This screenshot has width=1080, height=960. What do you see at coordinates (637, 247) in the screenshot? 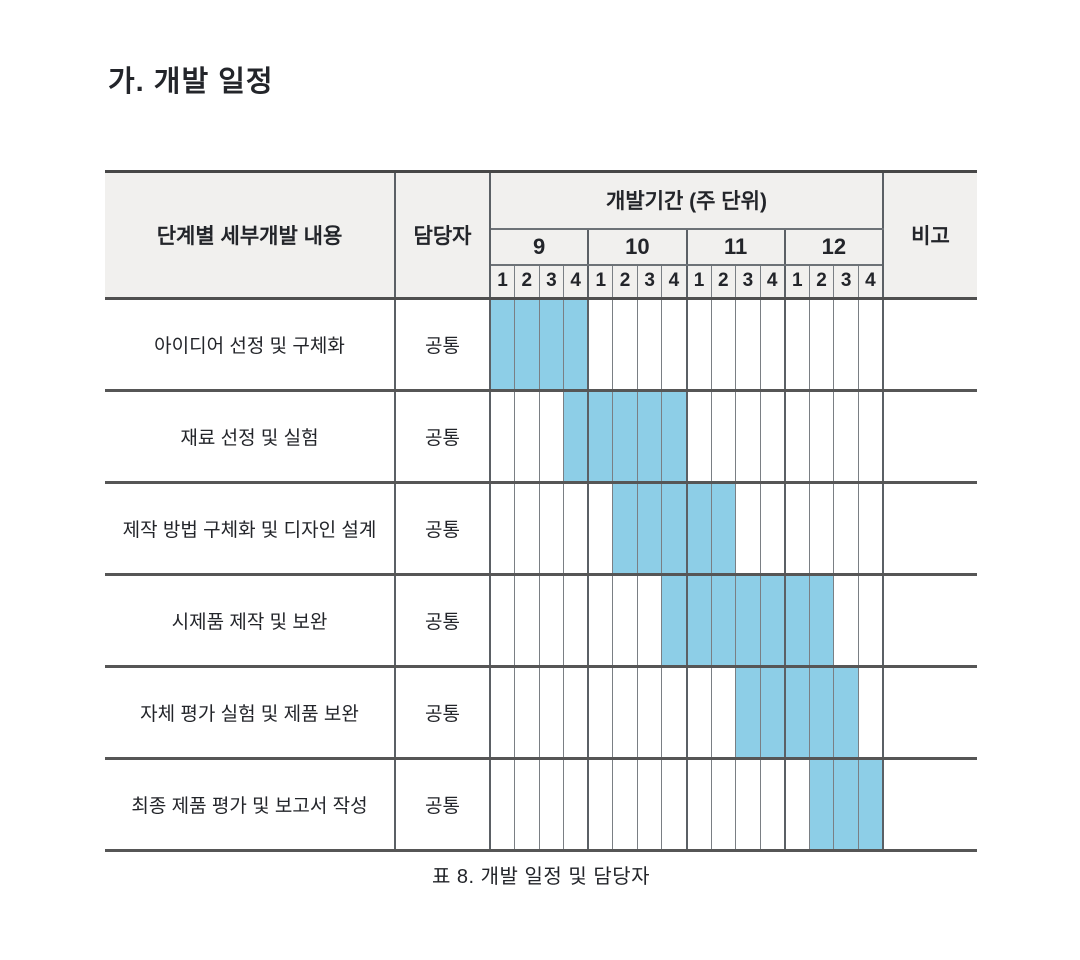
I see `month-header-10: 10` at bounding box center [637, 247].